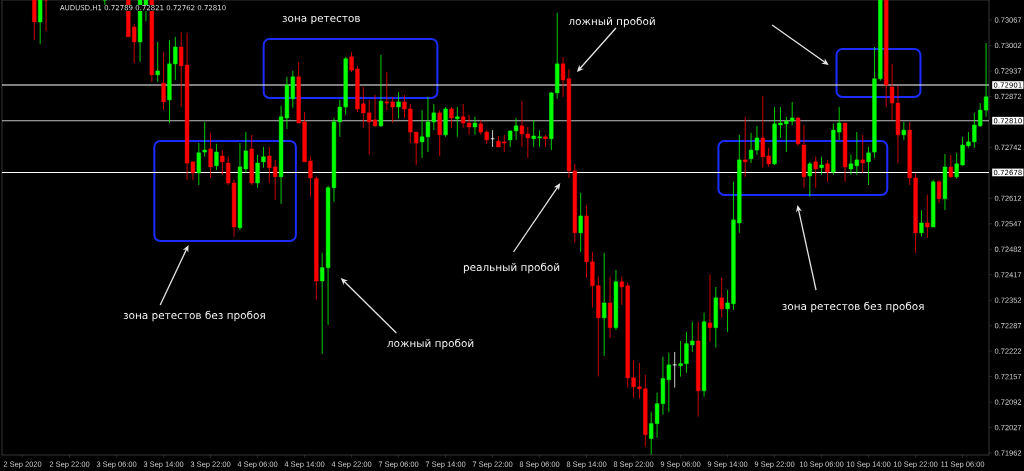 The width and height of the screenshot is (1024, 471). I want to click on annotation: реальный пробой, so click(511, 268).